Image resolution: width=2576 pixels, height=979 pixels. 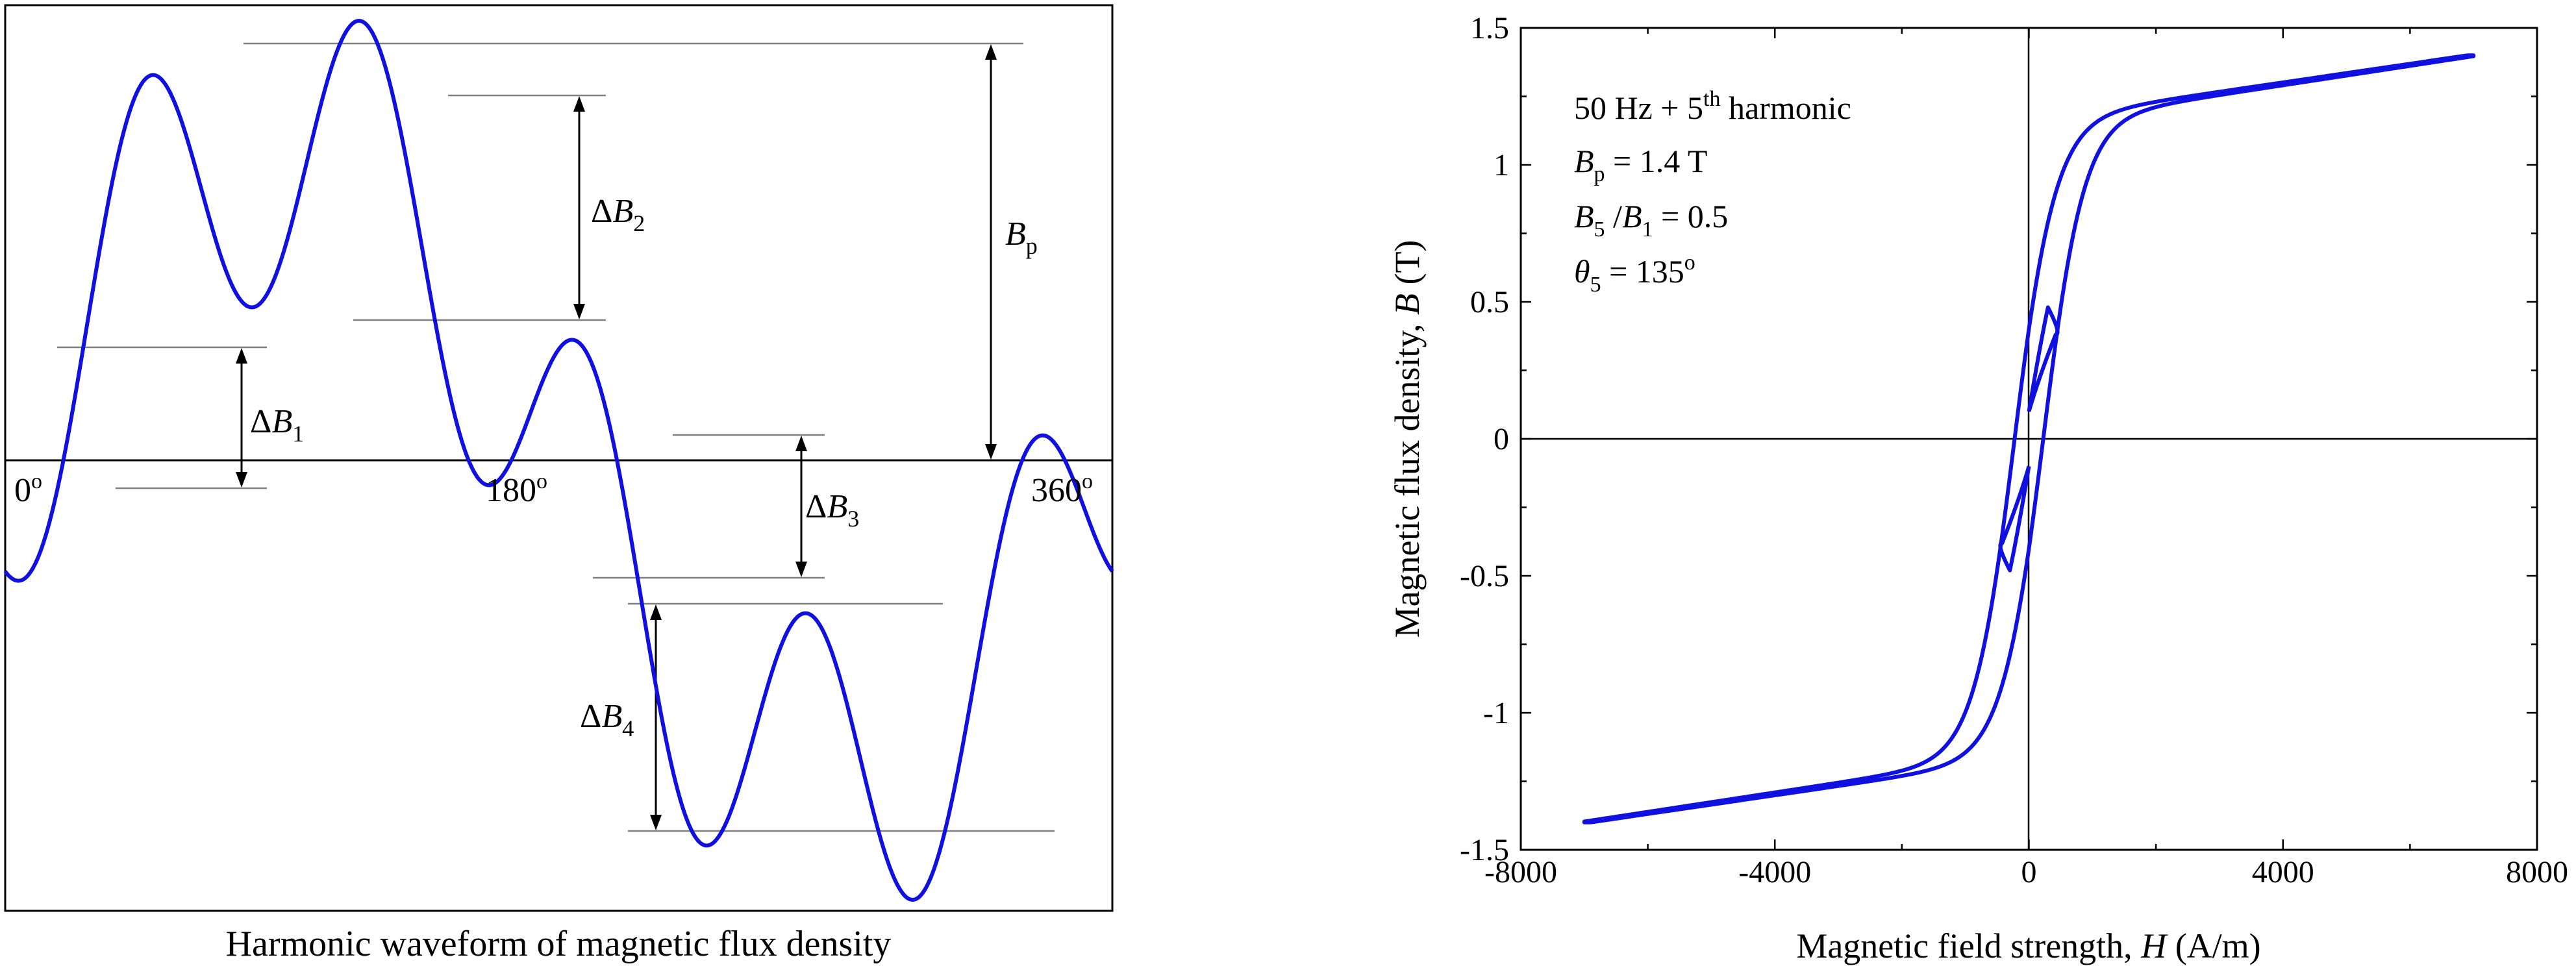 What do you see at coordinates (1634, 274) in the screenshot?
I see `annotation-phase: θ5 = 135o` at bounding box center [1634, 274].